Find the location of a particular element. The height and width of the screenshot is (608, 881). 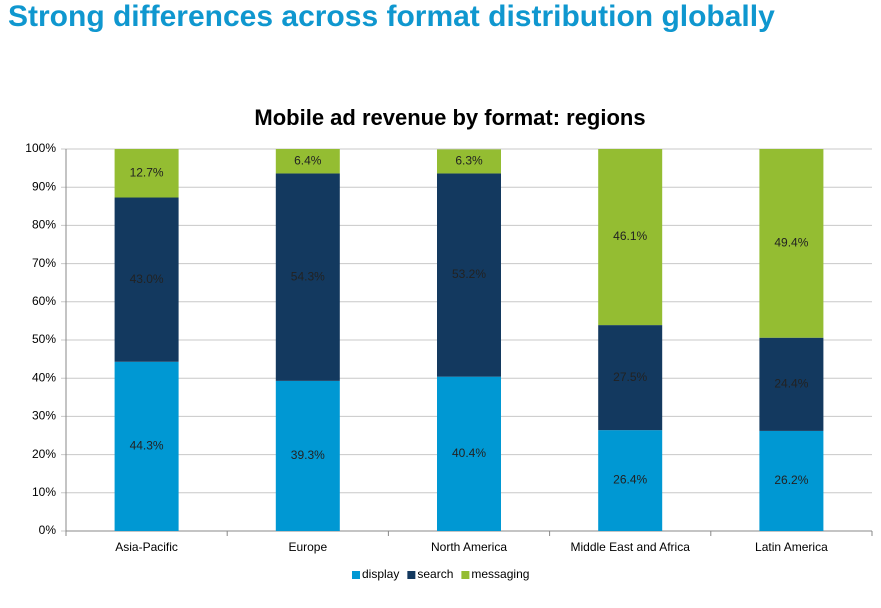

value-label: 6.3% is located at coordinates (469, 161).